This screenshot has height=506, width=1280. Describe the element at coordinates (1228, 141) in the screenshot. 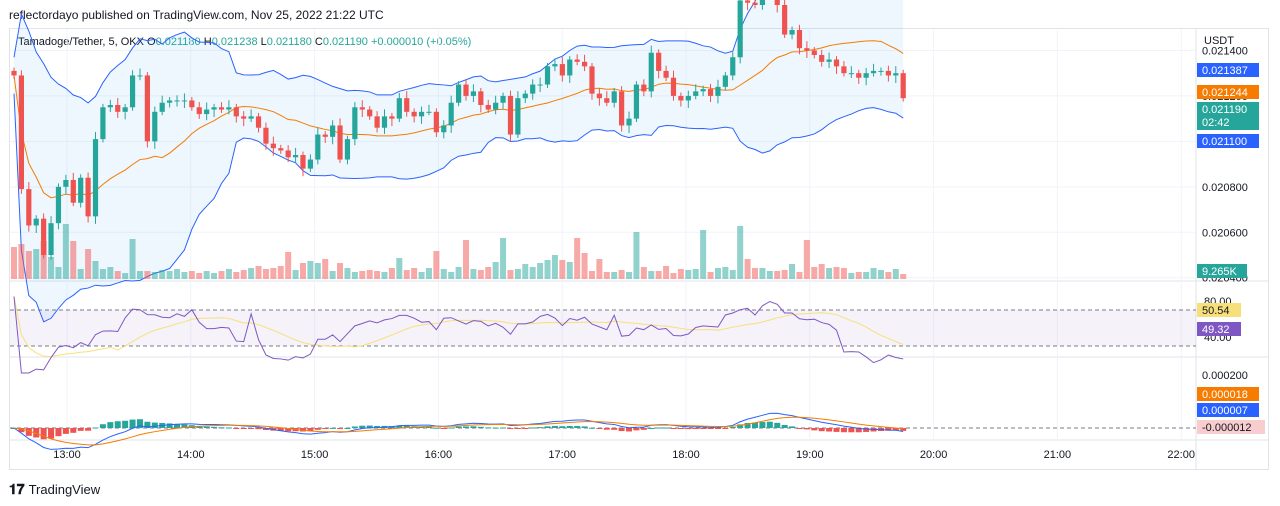

I see `price-label-bg` at that location.